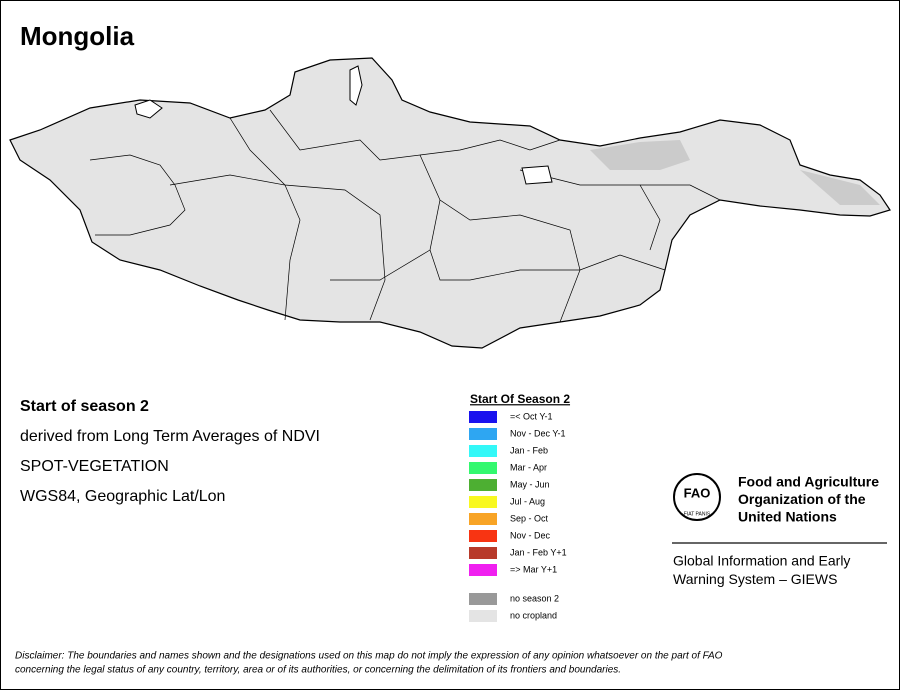 The width and height of the screenshot is (900, 695). What do you see at coordinates (94, 466) in the screenshot?
I see `info-line: SPOT-VEGETATION` at bounding box center [94, 466].